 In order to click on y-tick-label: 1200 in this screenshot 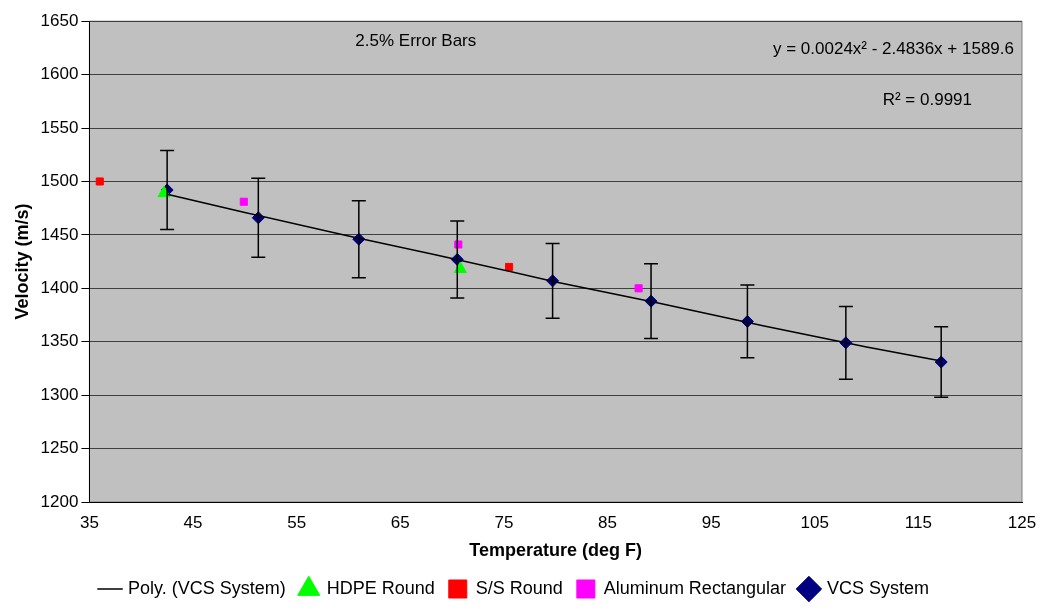, I will do `click(59, 501)`.